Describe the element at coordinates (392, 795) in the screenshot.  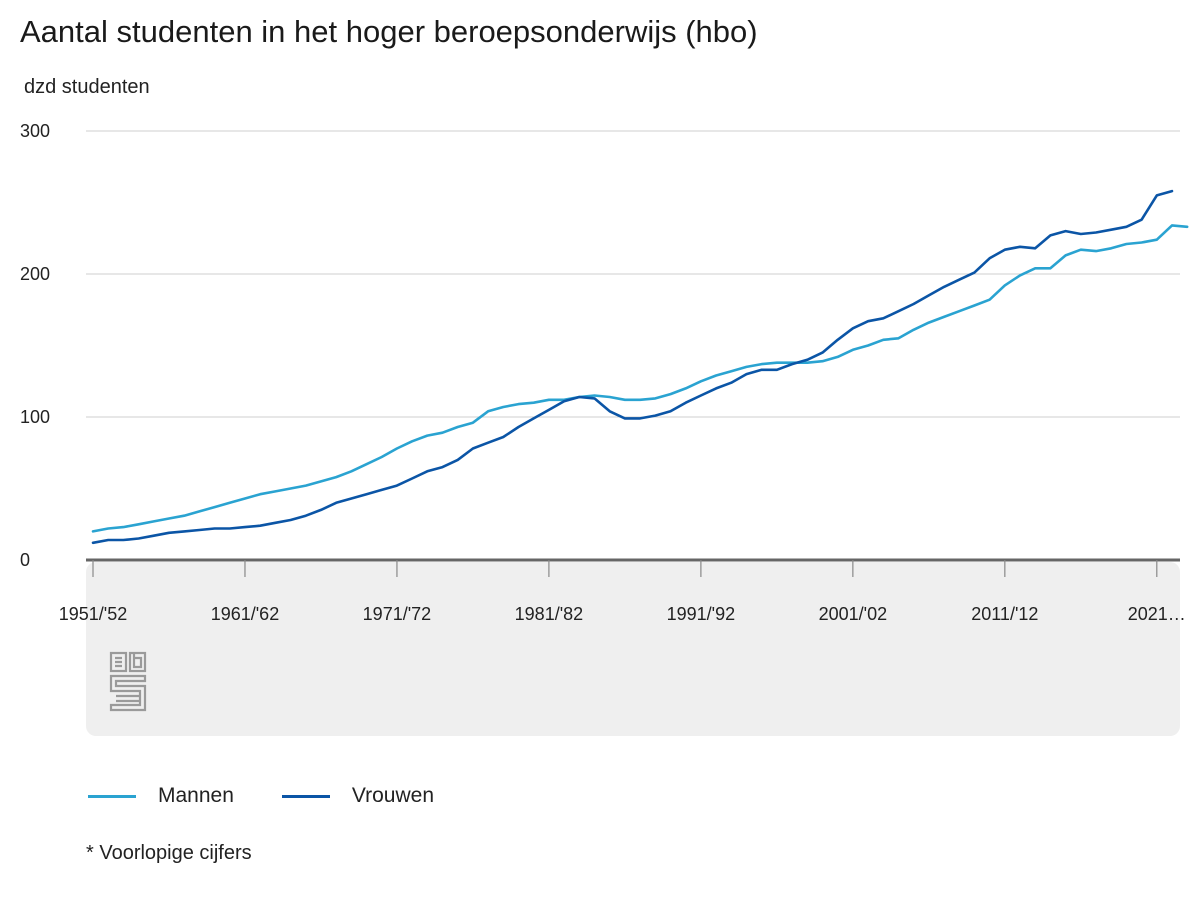
I see `legend-label-vrouwen: Vrouwen` at that location.